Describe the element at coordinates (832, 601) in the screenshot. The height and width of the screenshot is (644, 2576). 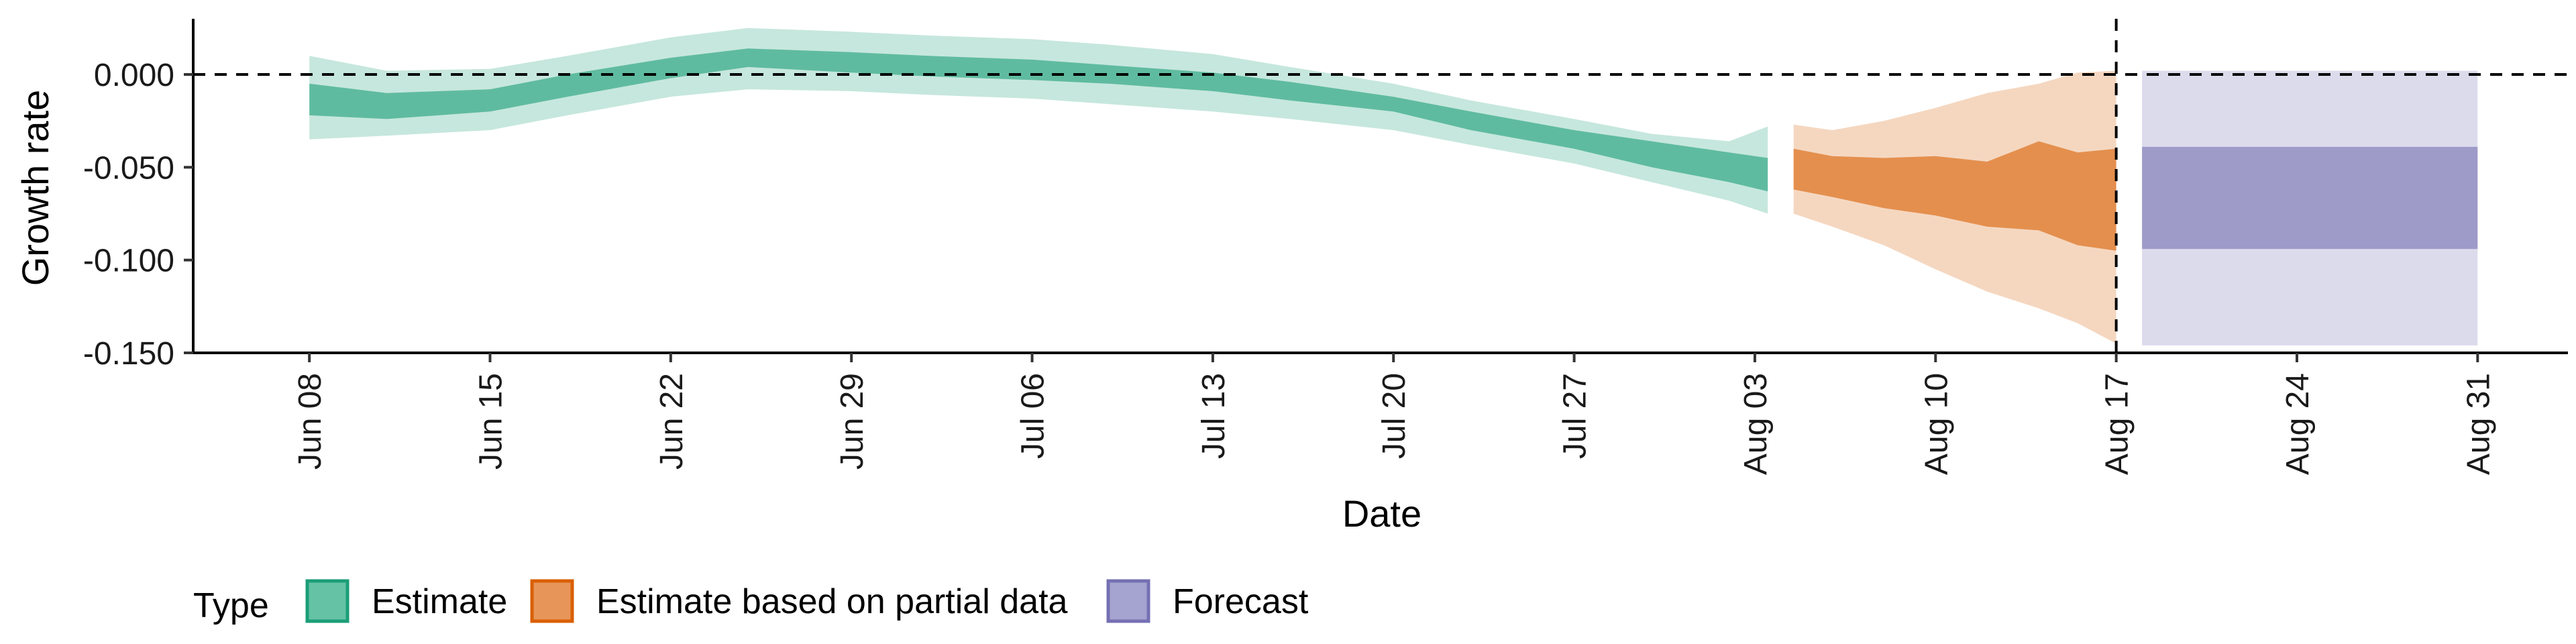
I see `legend-label-estimate-based-on-partial-data: Estimate based on partial data` at that location.